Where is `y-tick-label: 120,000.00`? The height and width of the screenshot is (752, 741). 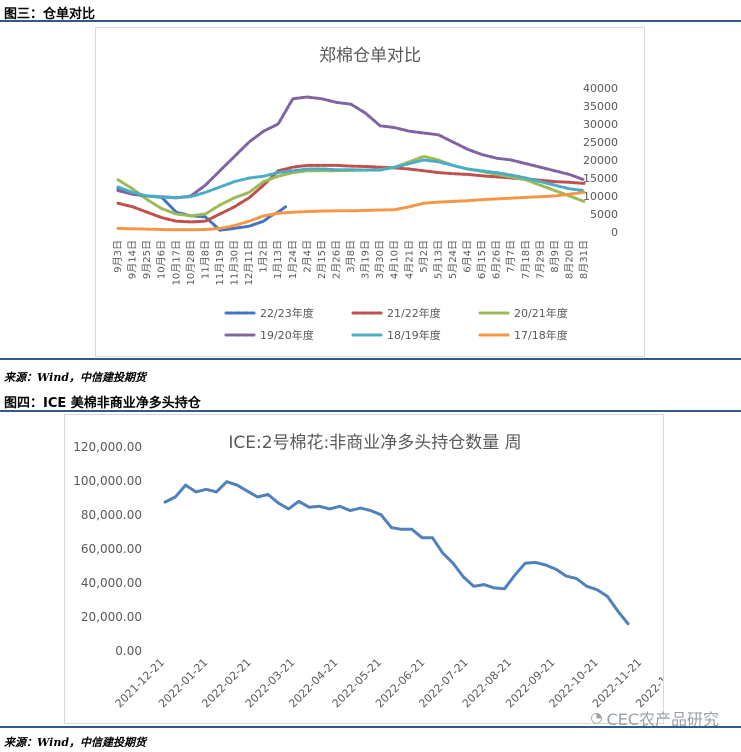 y-tick-label: 120,000.00 is located at coordinates (107, 447).